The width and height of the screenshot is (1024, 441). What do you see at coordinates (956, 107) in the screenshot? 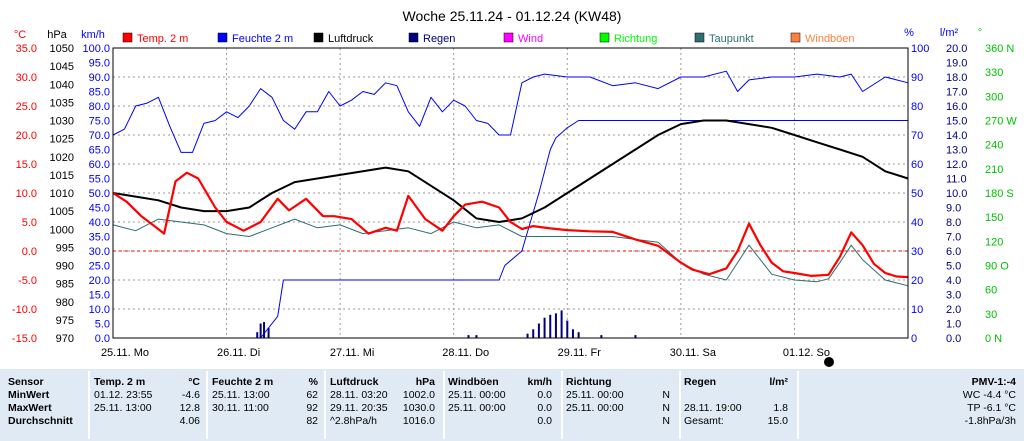
I see `rain-tick-label: 16.0` at bounding box center [956, 107].